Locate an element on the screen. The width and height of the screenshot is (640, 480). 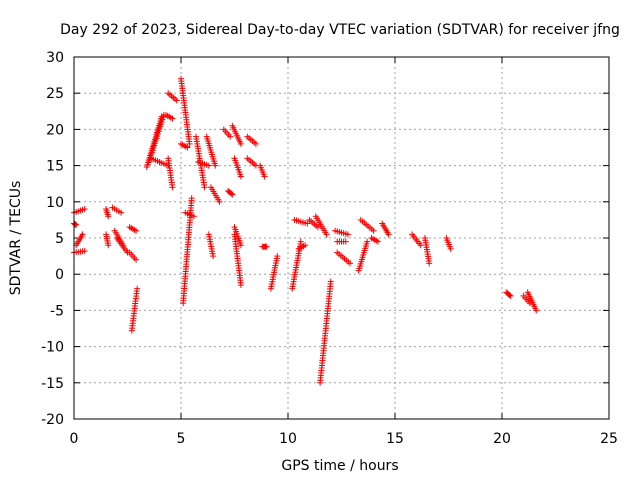
x-axis-label: GPS time / hours is located at coordinates (339, 466).